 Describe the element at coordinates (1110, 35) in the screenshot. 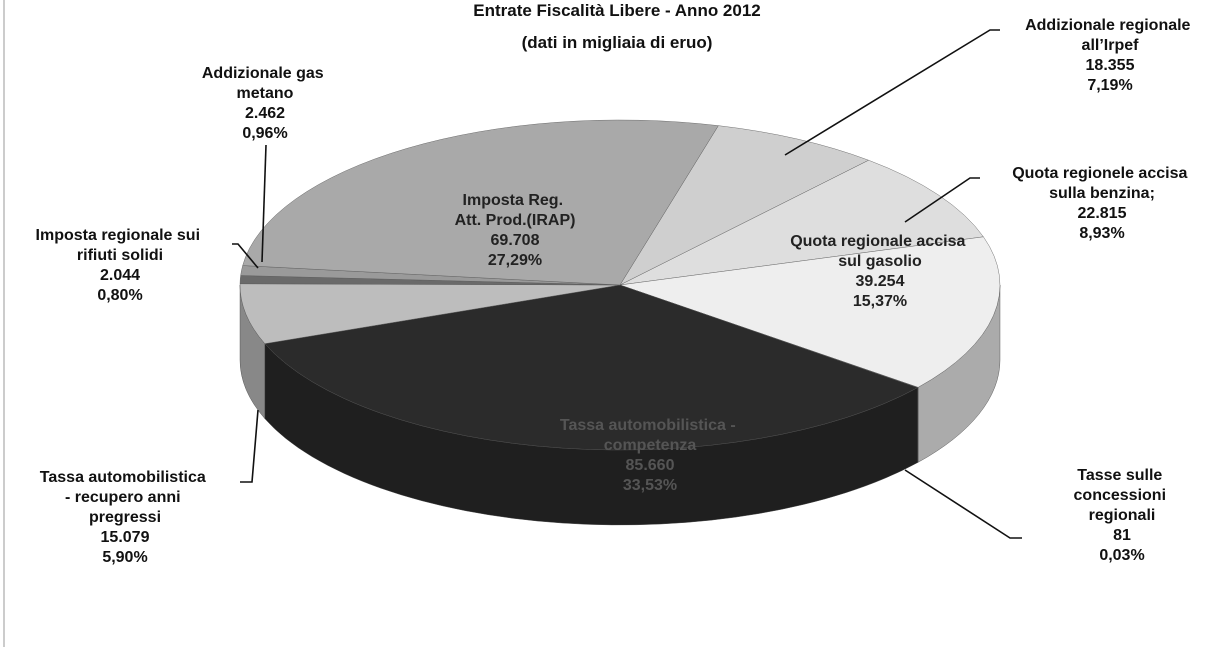

I see `slice-label: Addizionale regionale all’Irpef` at that location.